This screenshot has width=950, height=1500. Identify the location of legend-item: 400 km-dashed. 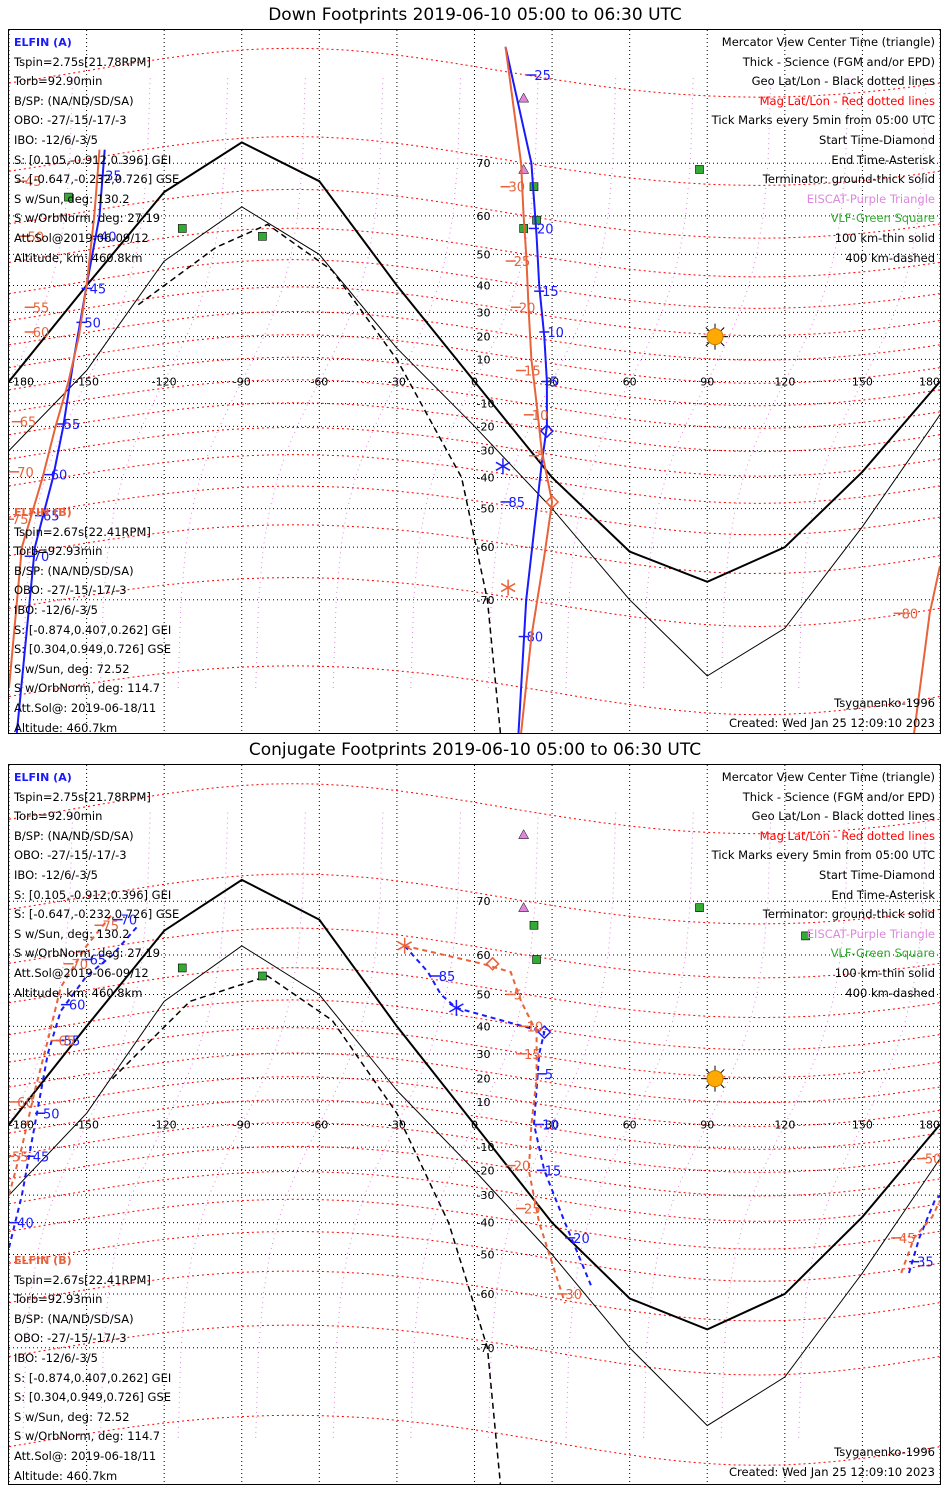
(890, 257).